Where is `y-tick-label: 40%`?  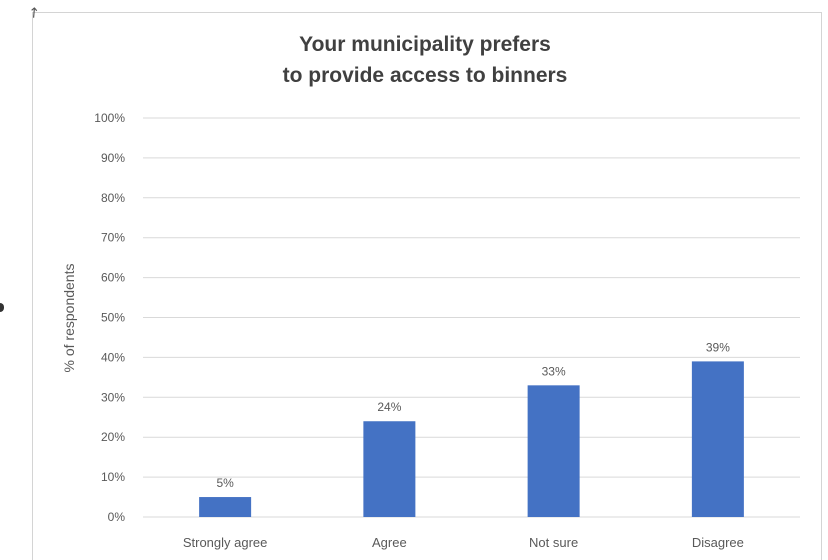
y-tick-label: 40% is located at coordinates (113, 357).